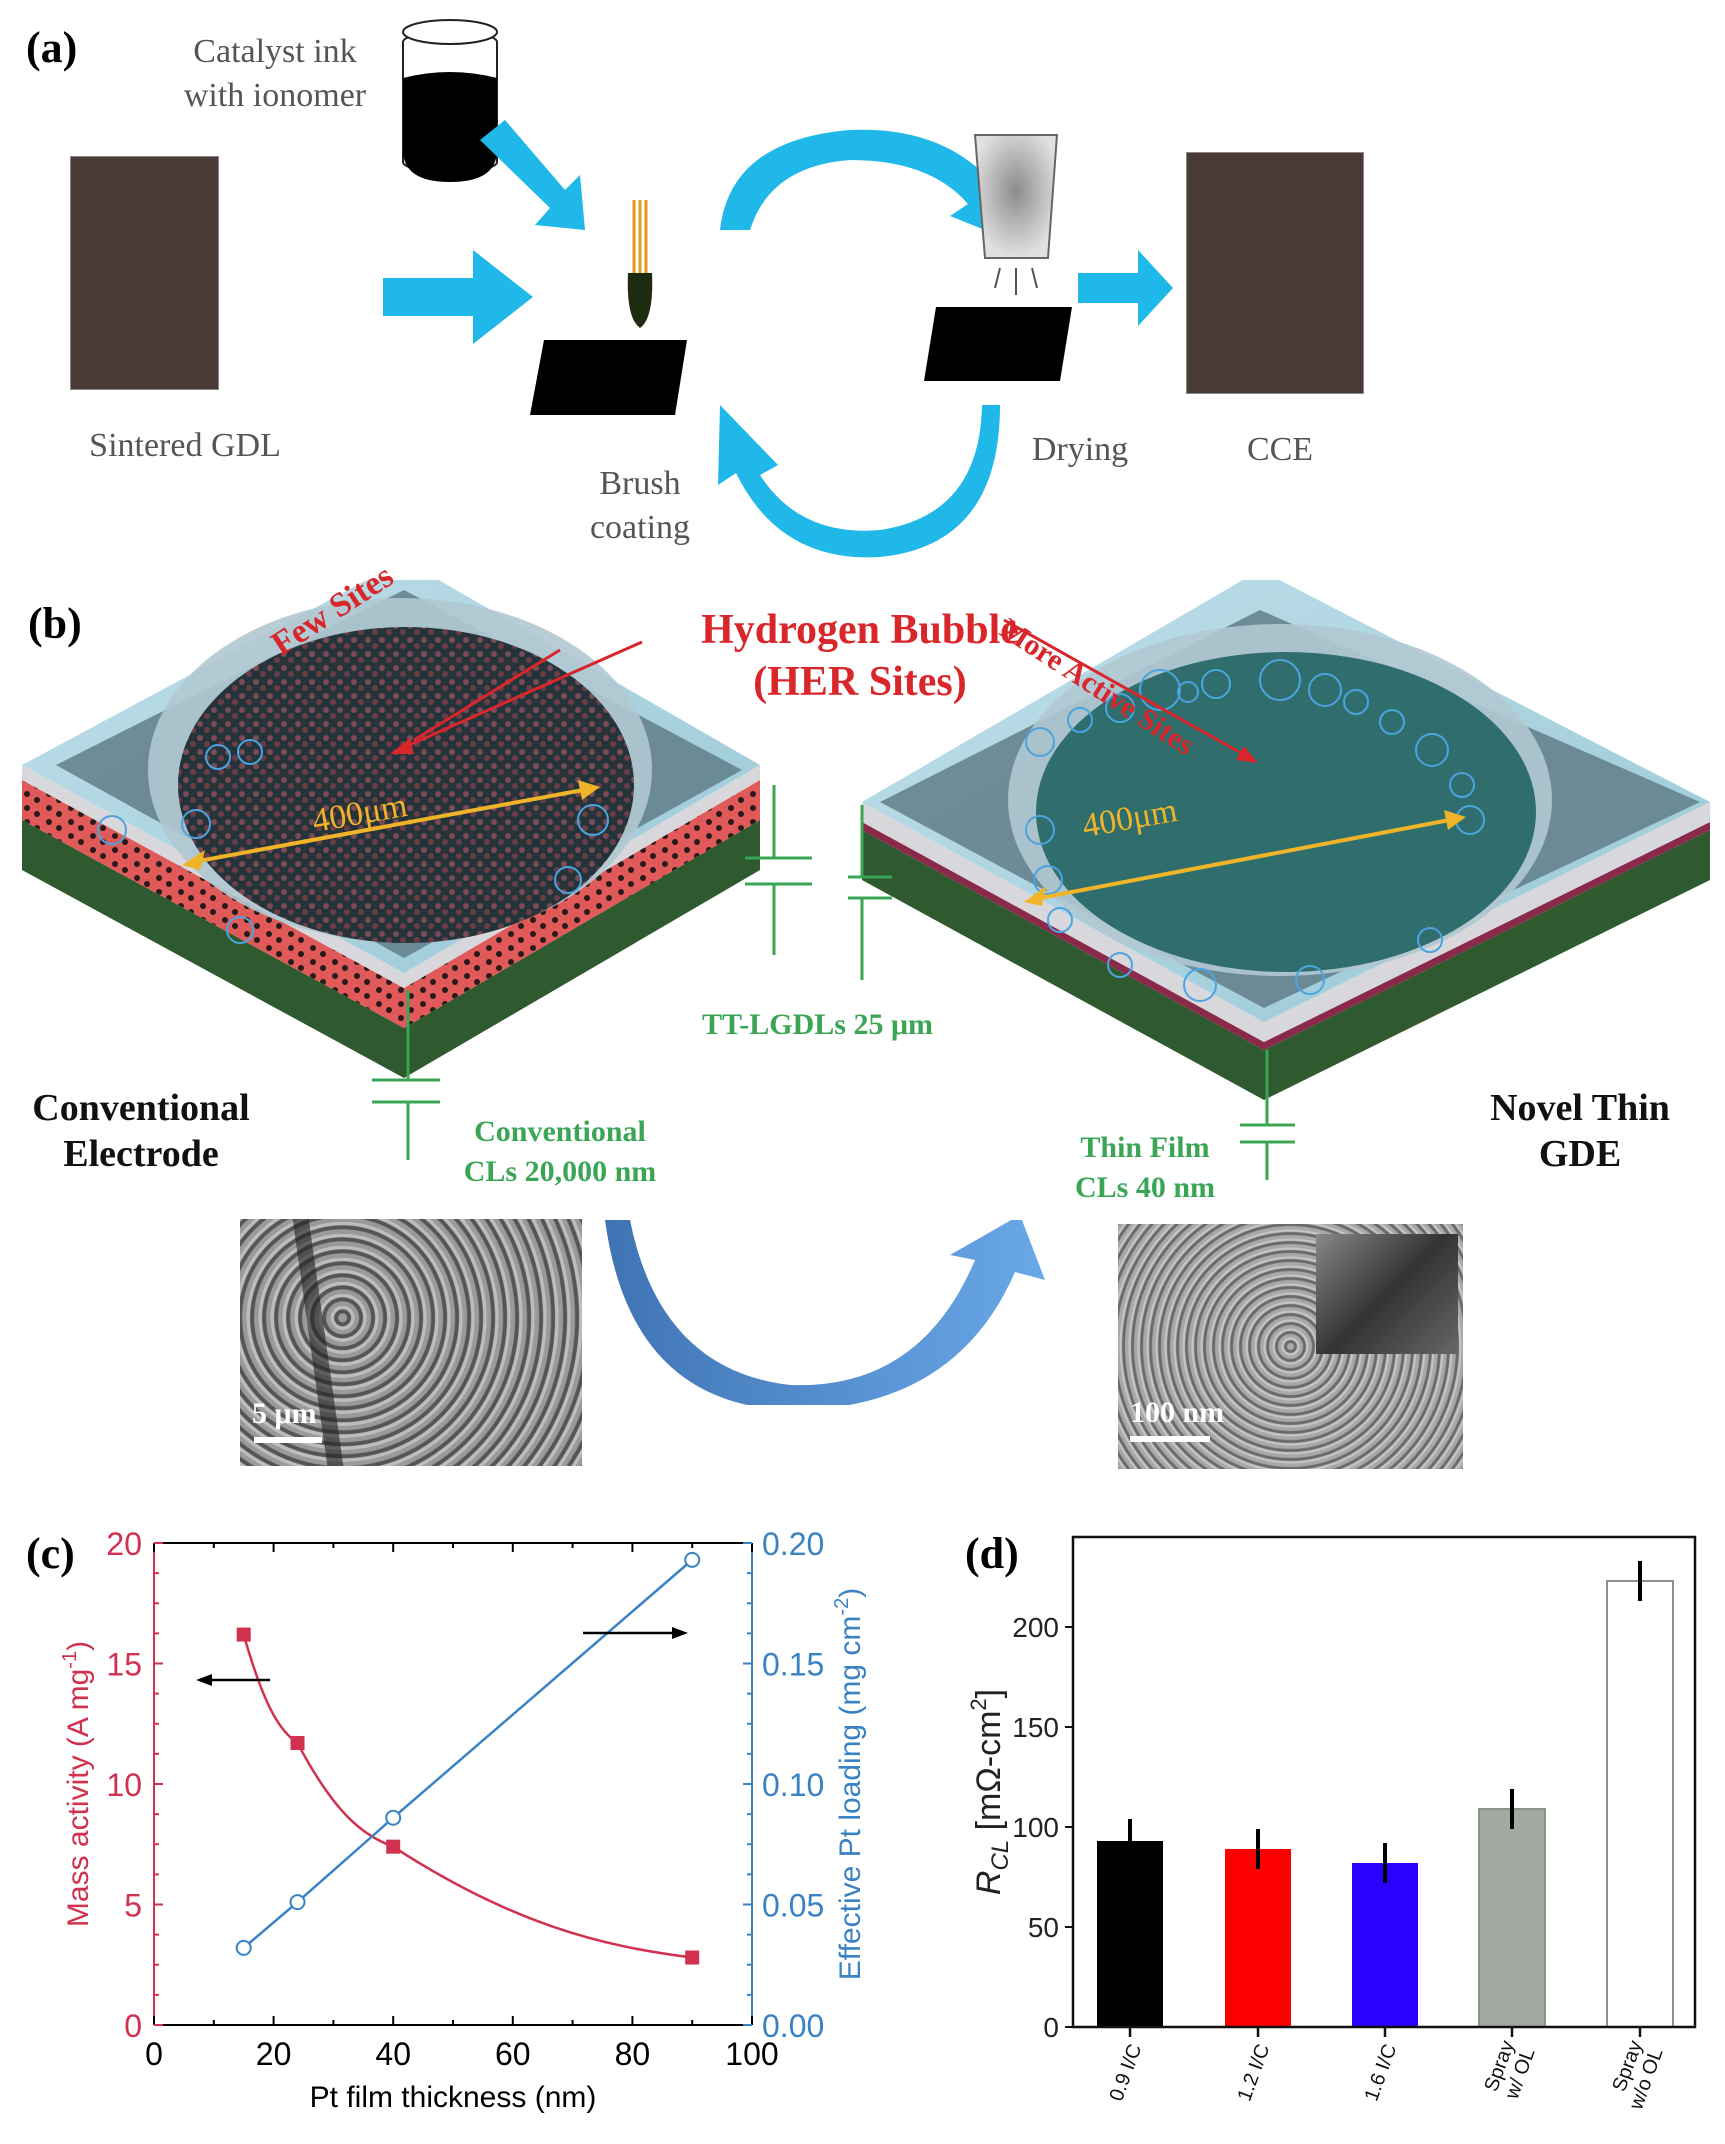 The image size is (1725, 2144). I want to click on panel-label-a: (a), so click(52, 47).